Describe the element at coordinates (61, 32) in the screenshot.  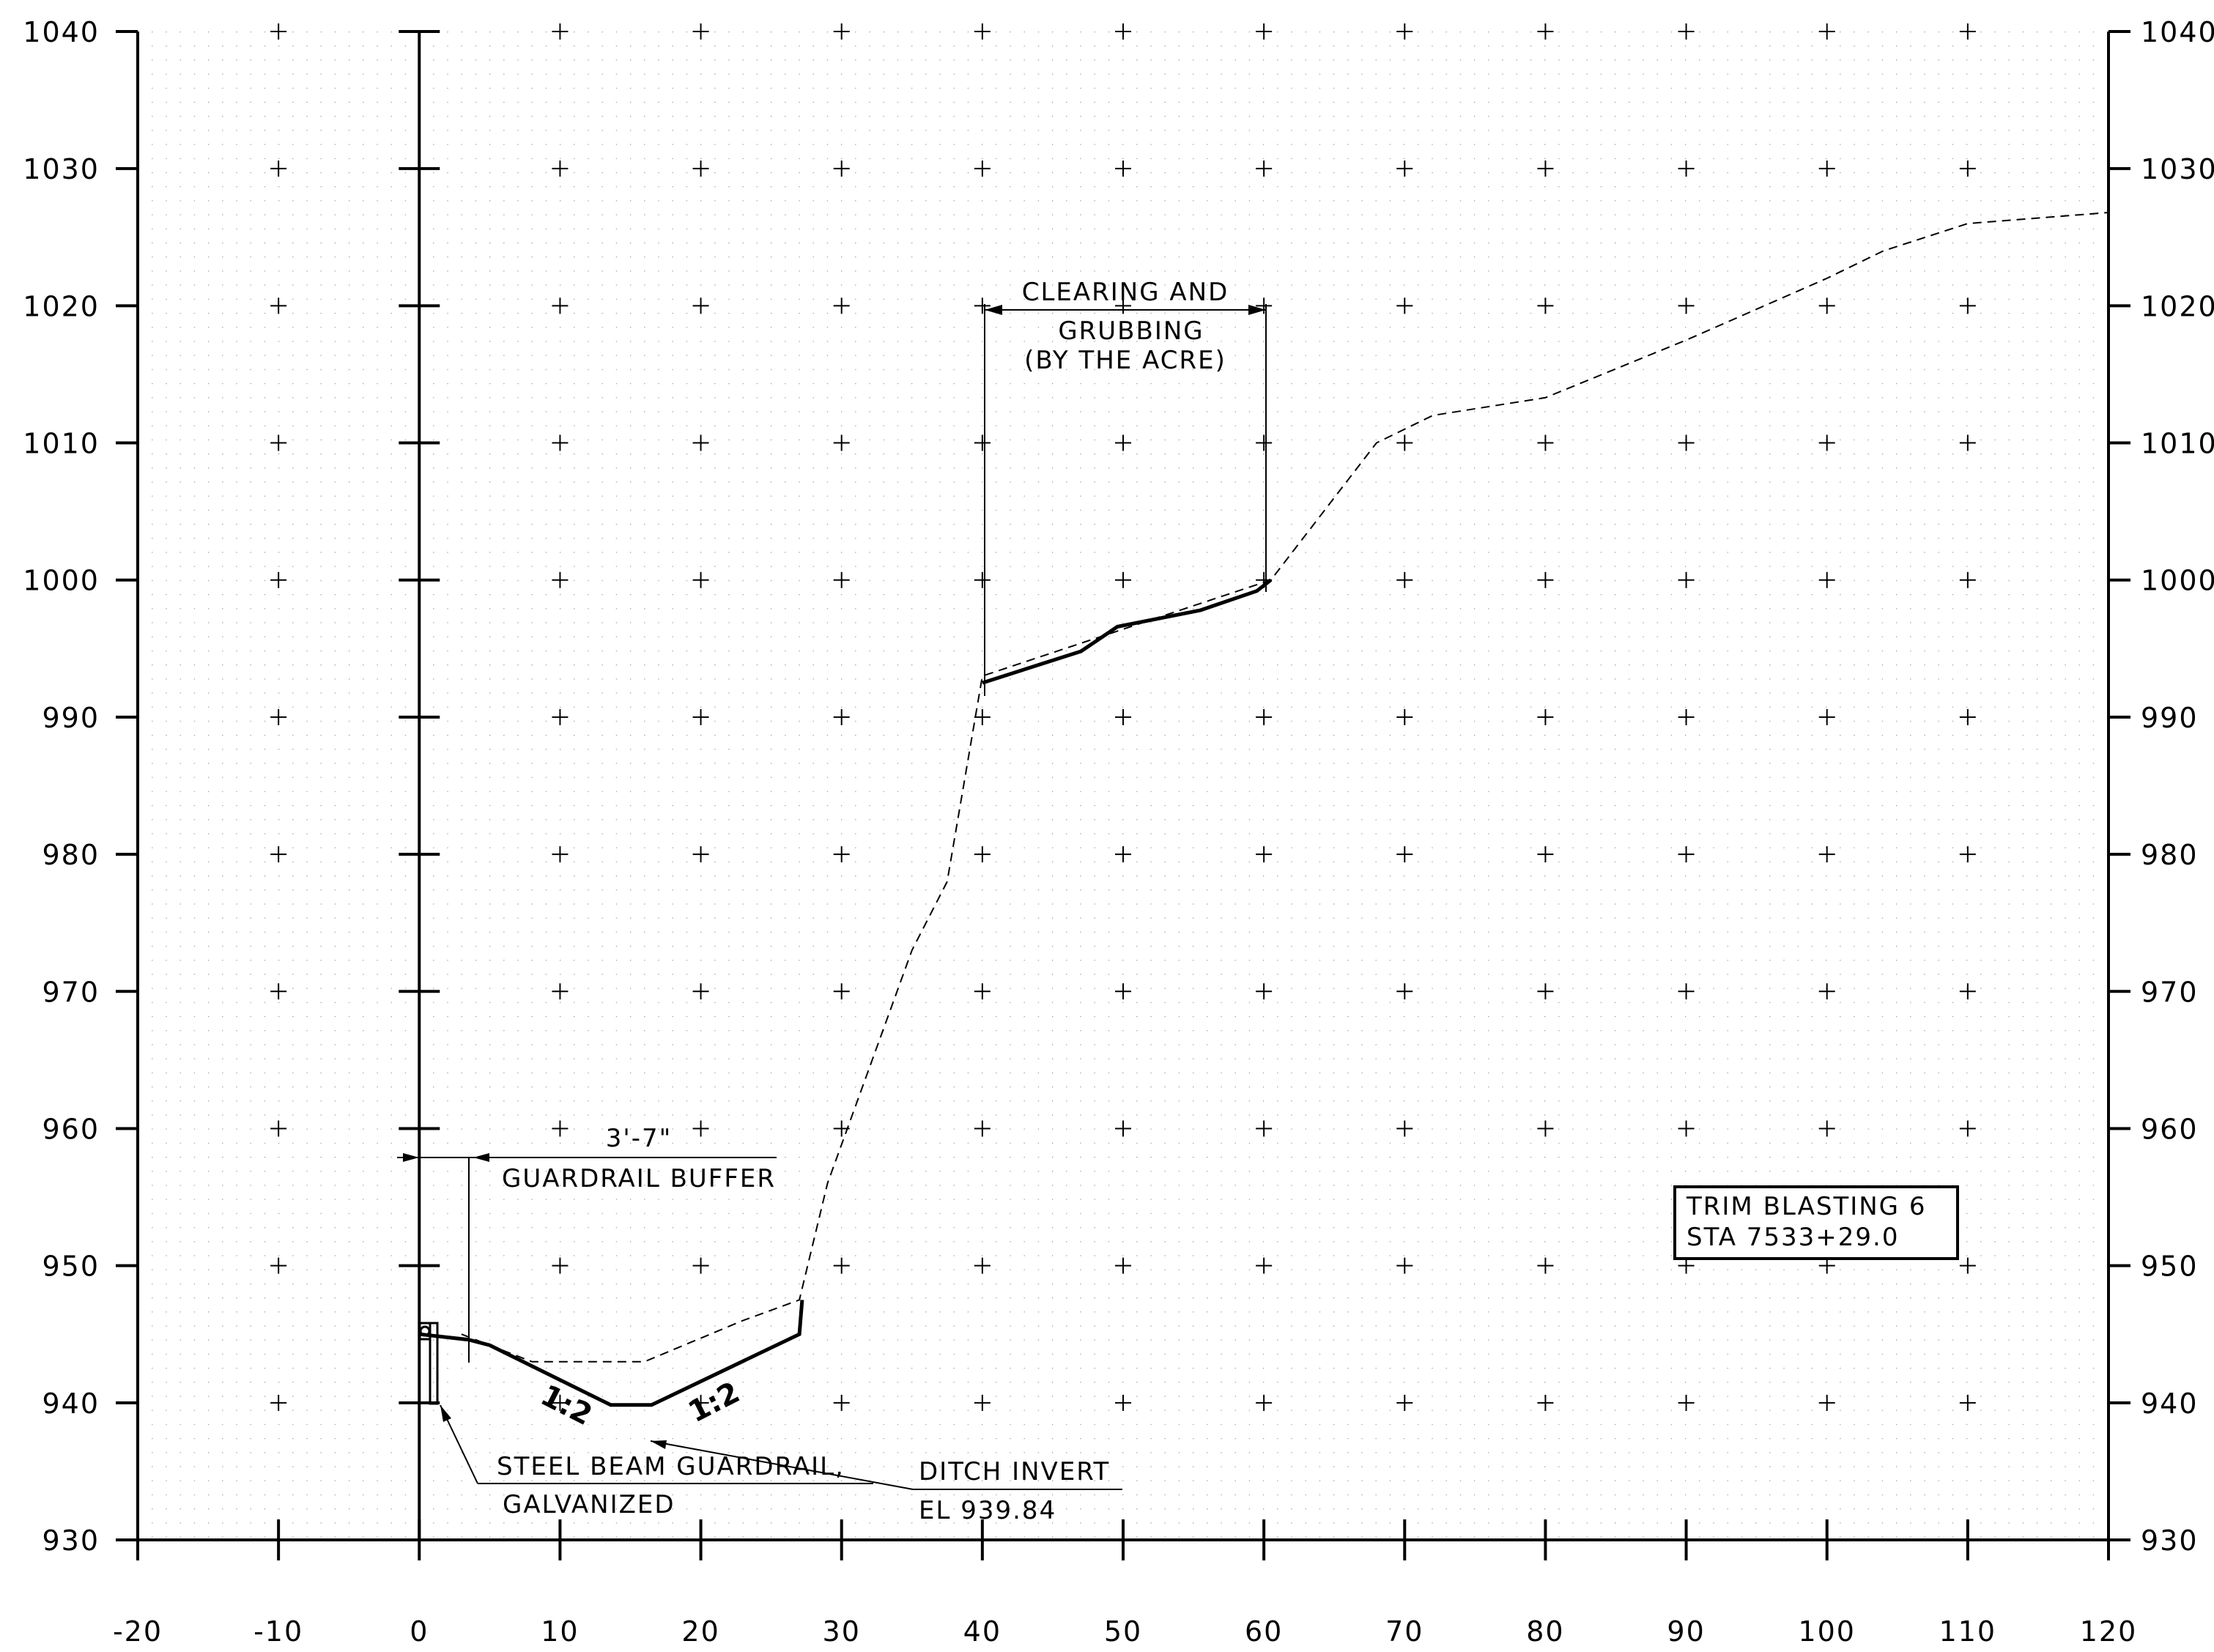
I see `y-tick-label-left: 1040` at that location.